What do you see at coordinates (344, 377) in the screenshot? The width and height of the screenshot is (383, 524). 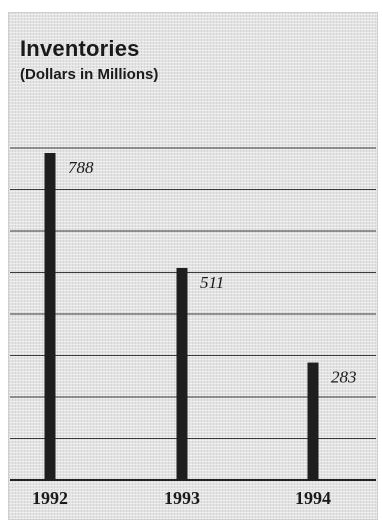 I see `value-label-1994: 283` at bounding box center [344, 377].